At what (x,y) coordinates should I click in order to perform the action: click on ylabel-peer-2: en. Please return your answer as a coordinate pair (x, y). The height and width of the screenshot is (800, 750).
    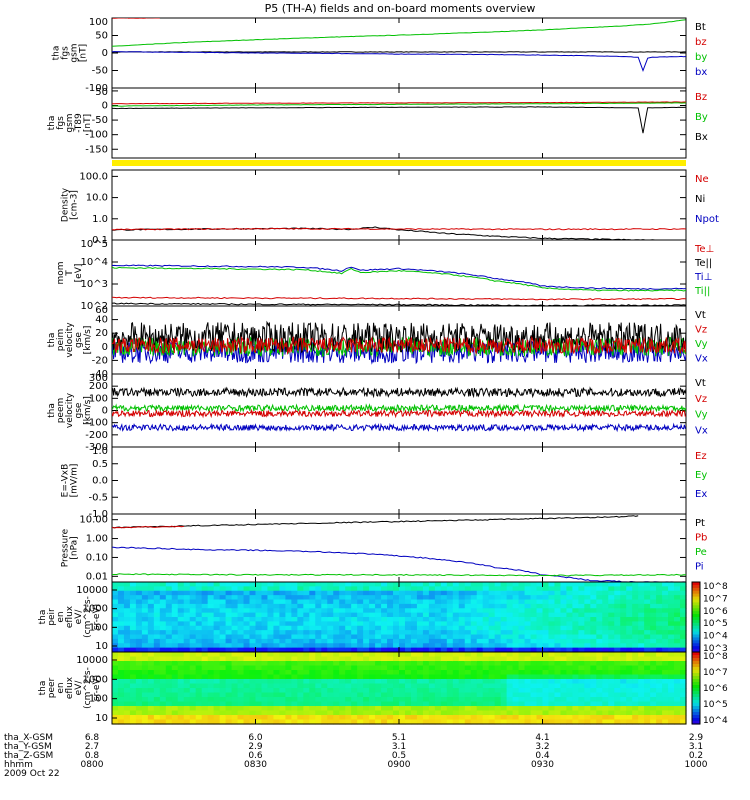
    Looking at the image, I should click on (61, 687).